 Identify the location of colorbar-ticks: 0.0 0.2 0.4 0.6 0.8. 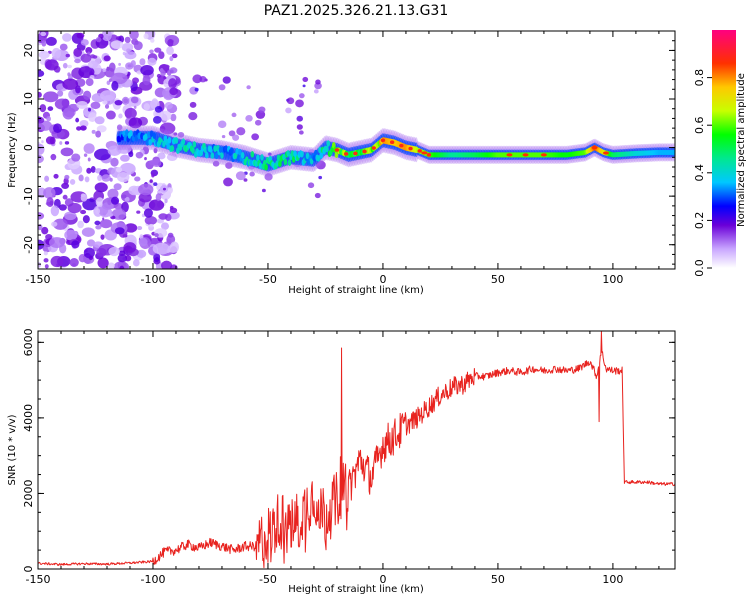
(702, 173).